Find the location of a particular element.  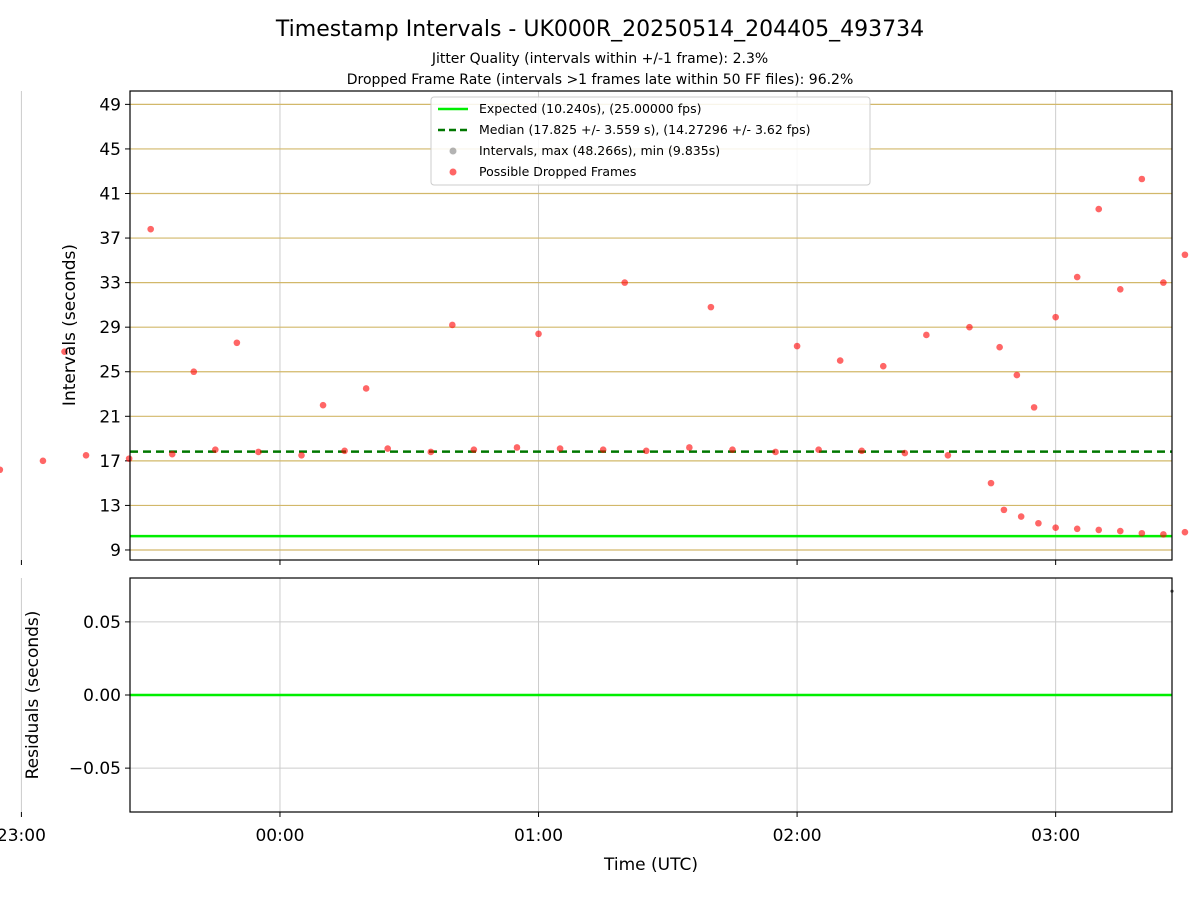

bottom-y-tick-label-2: −0.05 is located at coordinates (95, 769).